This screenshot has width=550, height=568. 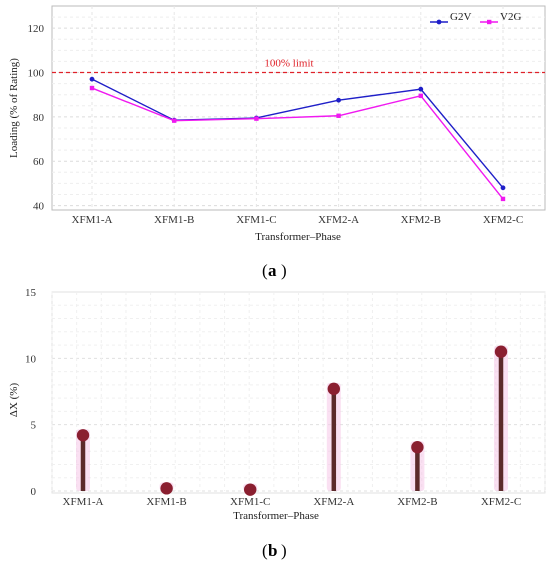 What do you see at coordinates (272, 270) in the screenshot?
I see `panel-label-a: a` at bounding box center [272, 270].